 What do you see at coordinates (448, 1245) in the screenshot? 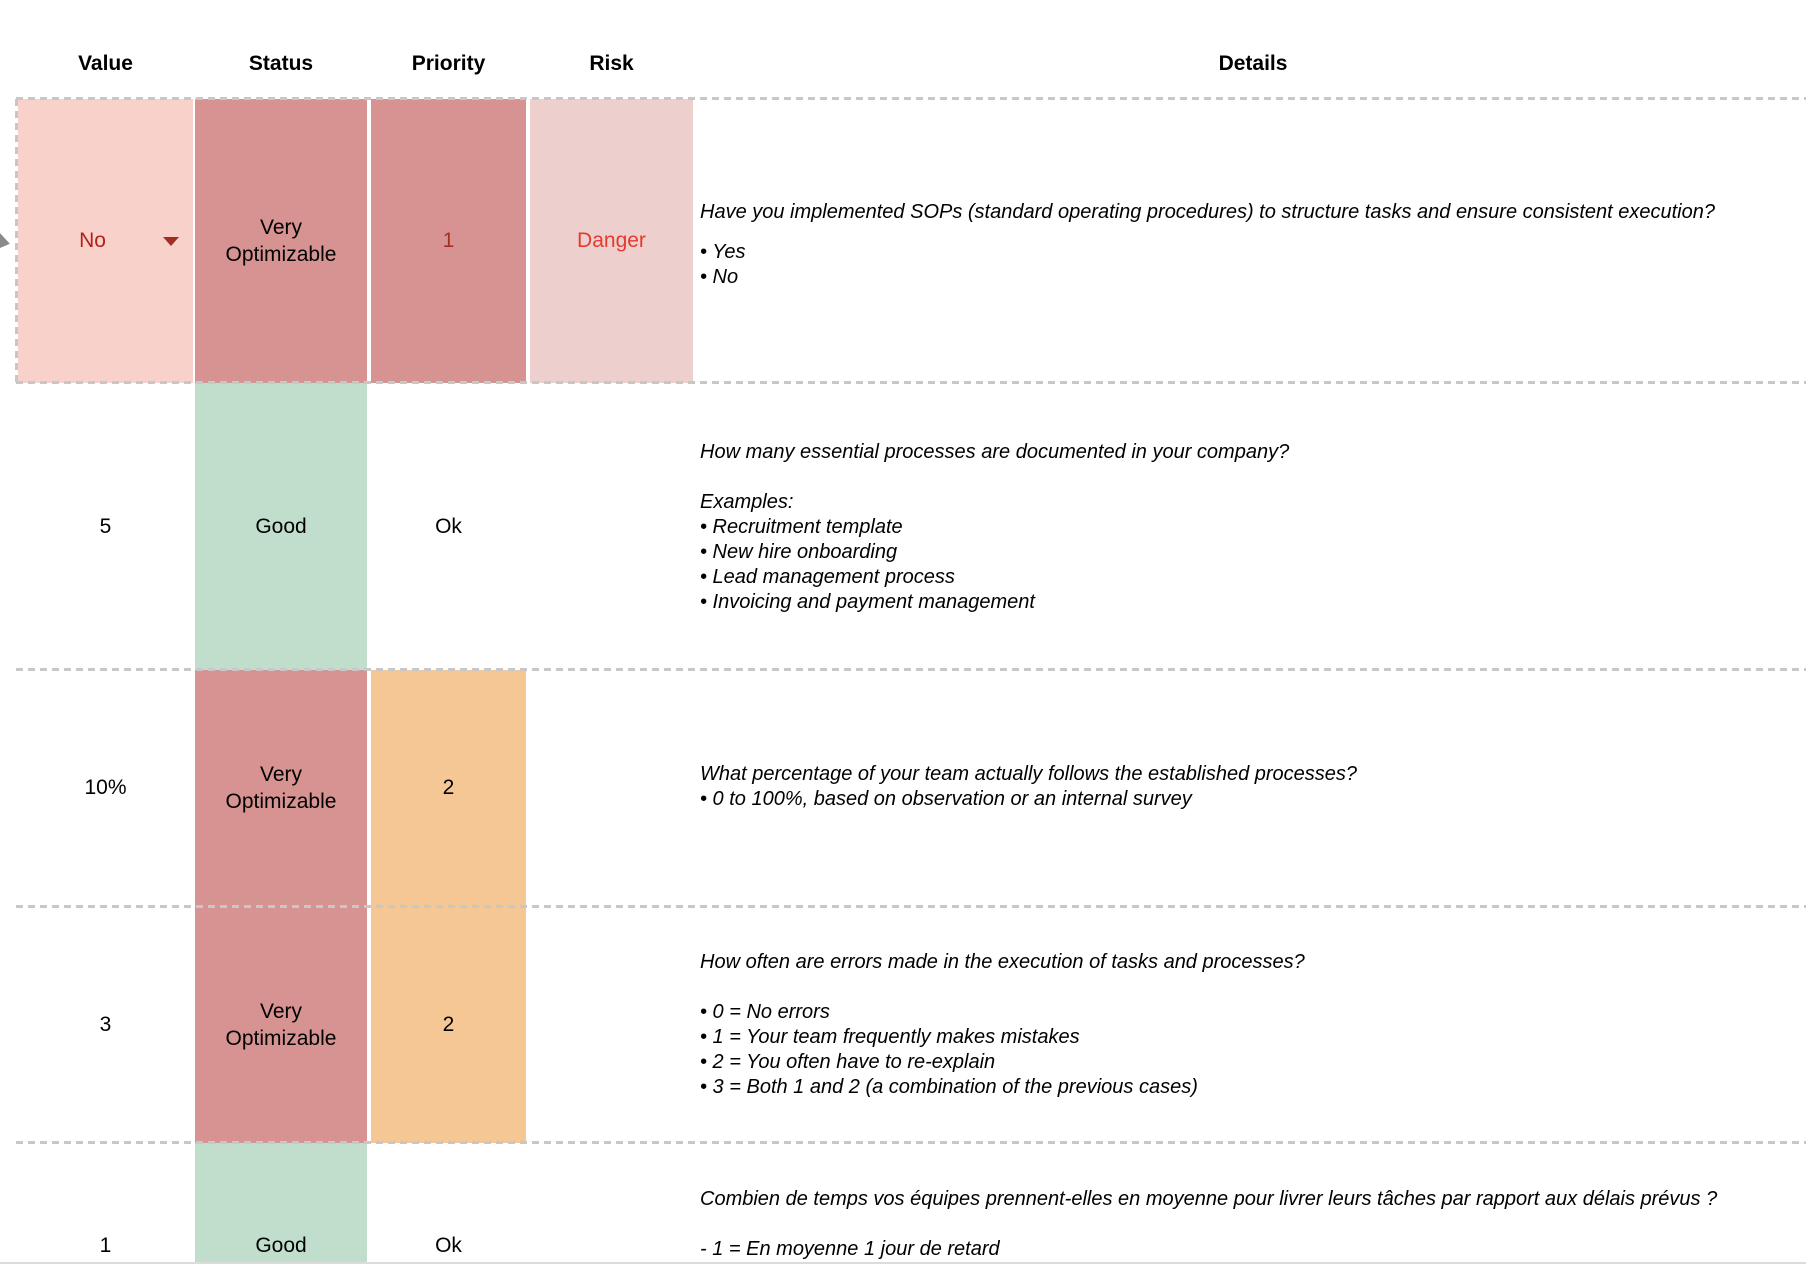
I see `cell-priority-row5-text: Ok` at bounding box center [448, 1245].